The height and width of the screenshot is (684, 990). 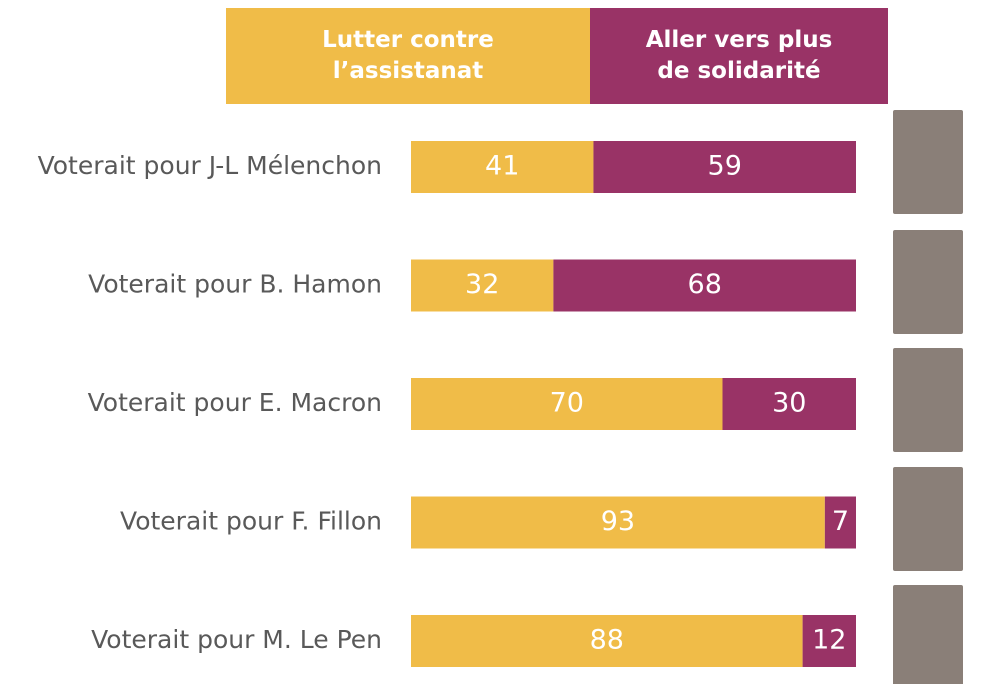 What do you see at coordinates (251, 521) in the screenshot?
I see `category-label: Voterait pour F. Fillon` at bounding box center [251, 521].